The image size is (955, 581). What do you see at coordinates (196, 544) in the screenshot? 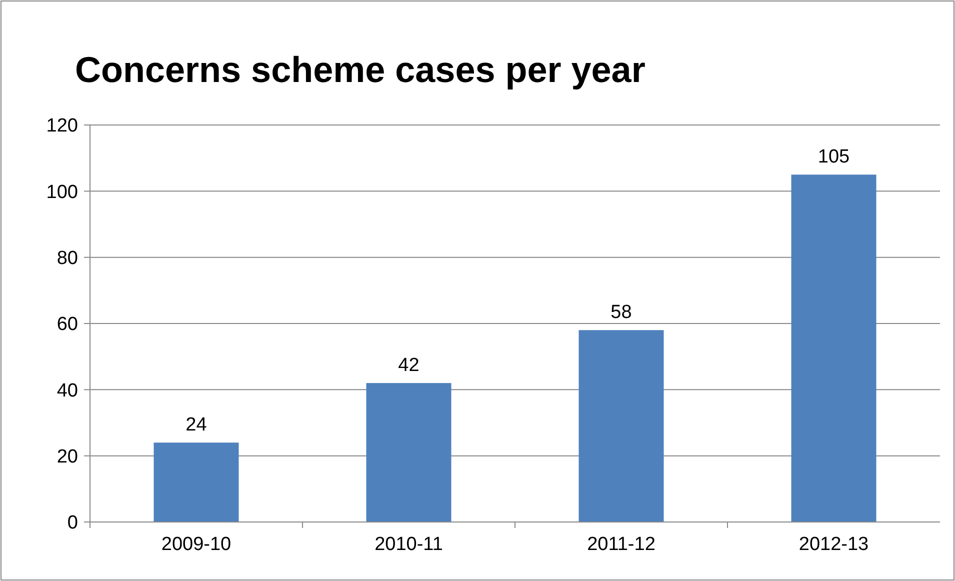
I see `x-tick-label: 2009-10` at bounding box center [196, 544].